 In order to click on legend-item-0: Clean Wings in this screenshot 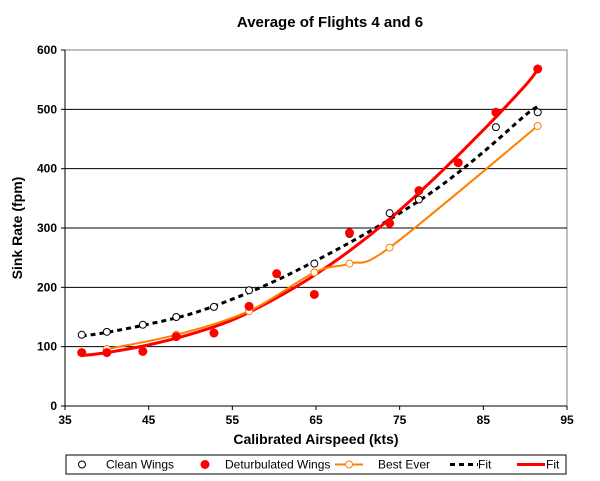, I will do `click(126, 465)`.